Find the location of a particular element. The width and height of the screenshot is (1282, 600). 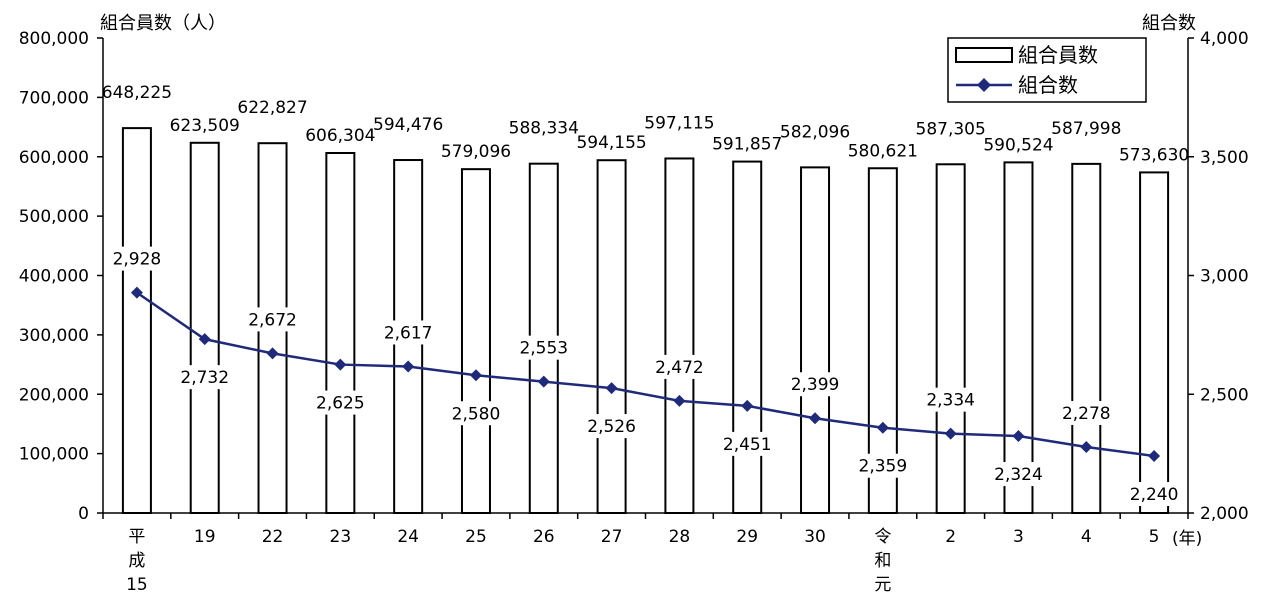

left-axis-tick-label: 700,000 is located at coordinates (54, 98).